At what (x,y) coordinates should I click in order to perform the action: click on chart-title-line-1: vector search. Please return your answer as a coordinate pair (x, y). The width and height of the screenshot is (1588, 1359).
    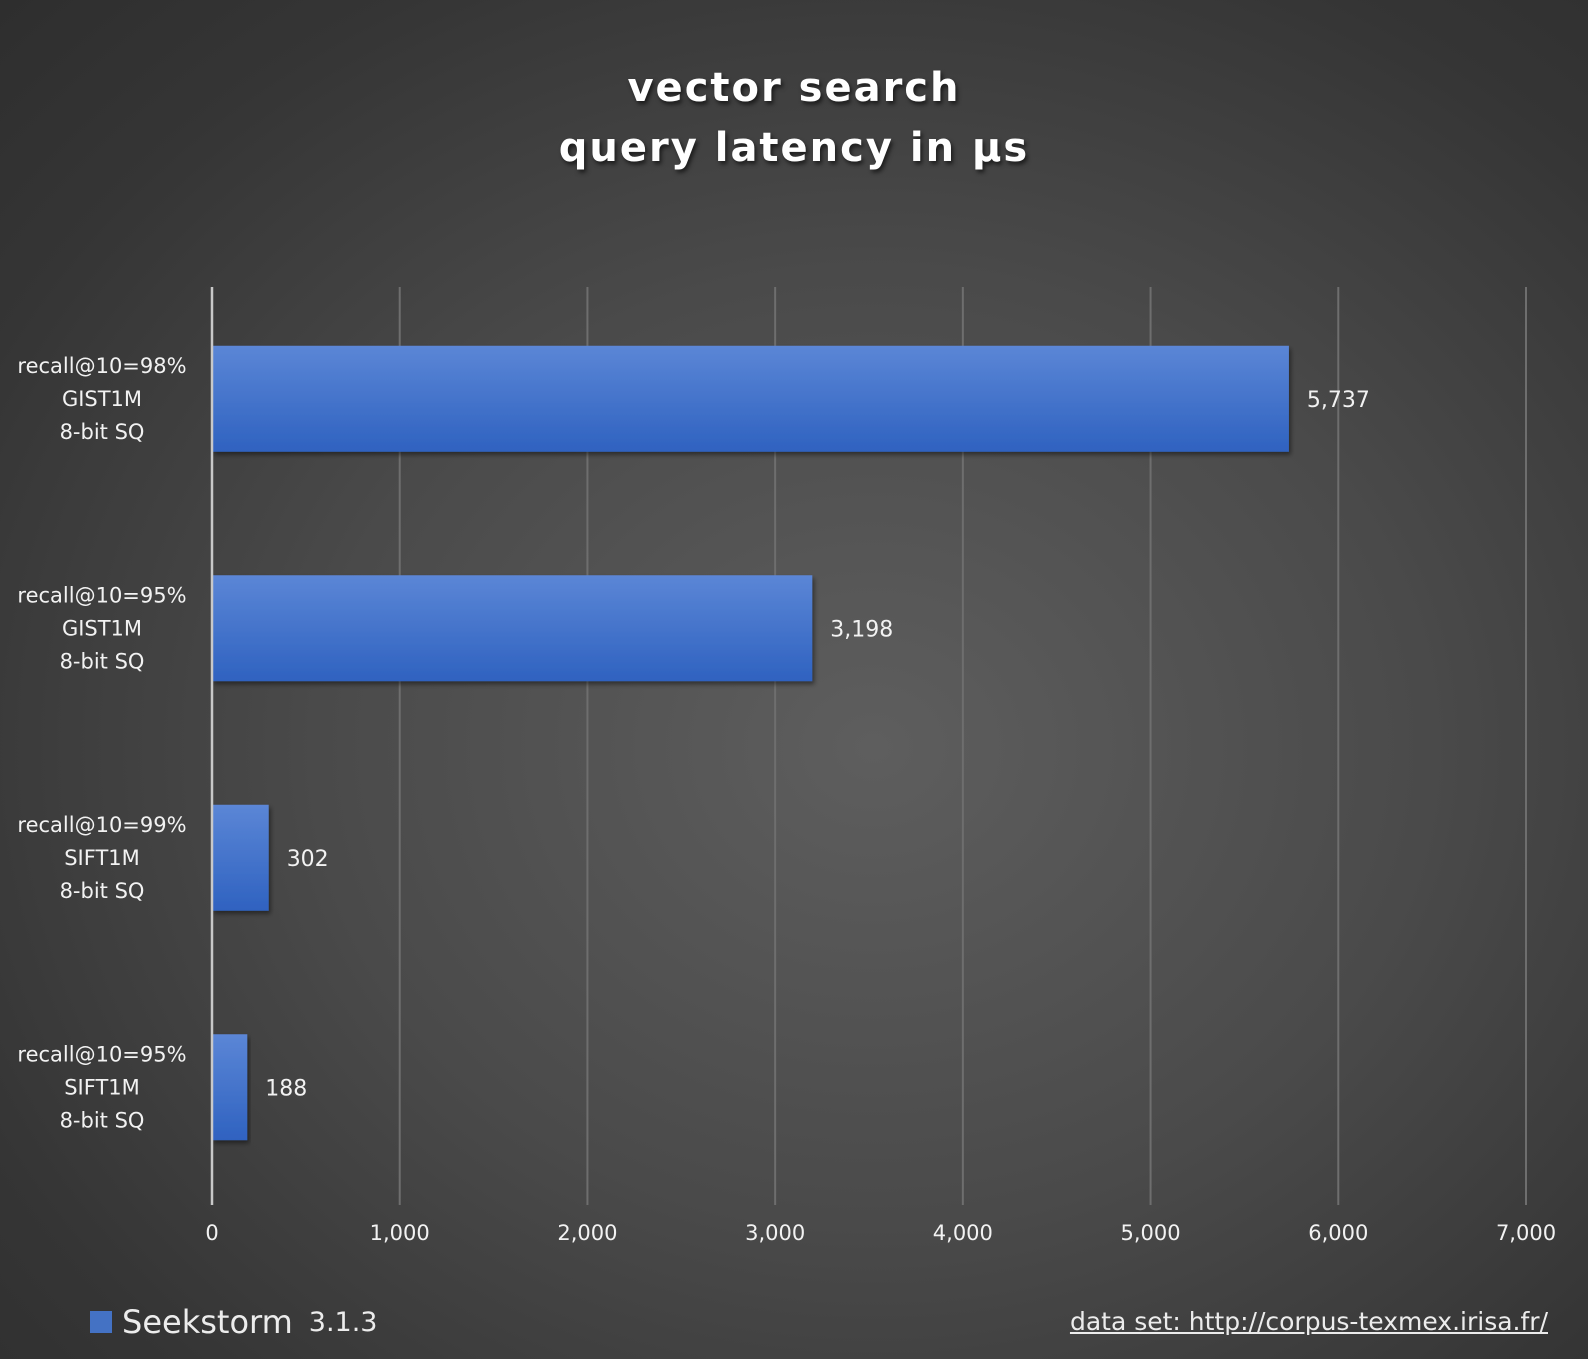
    Looking at the image, I should click on (794, 88).